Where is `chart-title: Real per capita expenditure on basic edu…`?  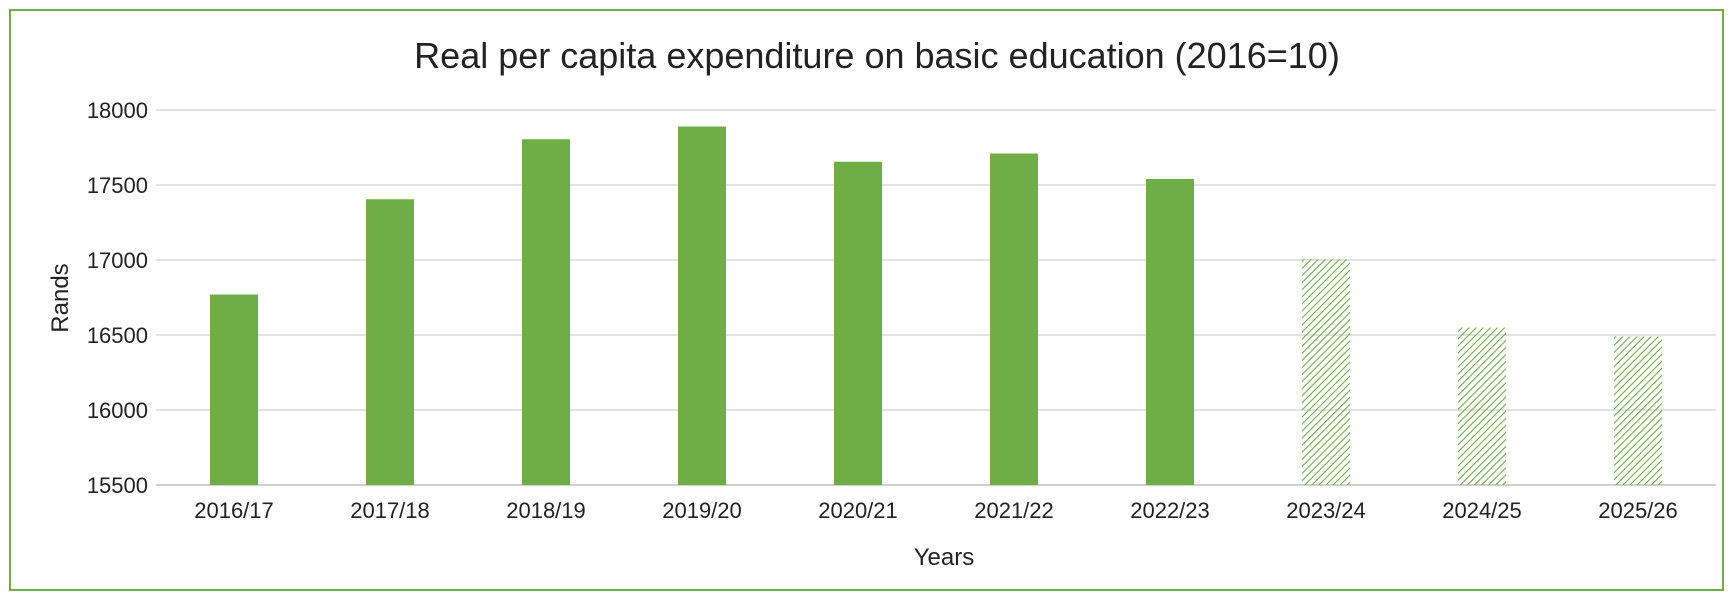
chart-title: Real per capita expenditure on basic edu… is located at coordinates (877, 55).